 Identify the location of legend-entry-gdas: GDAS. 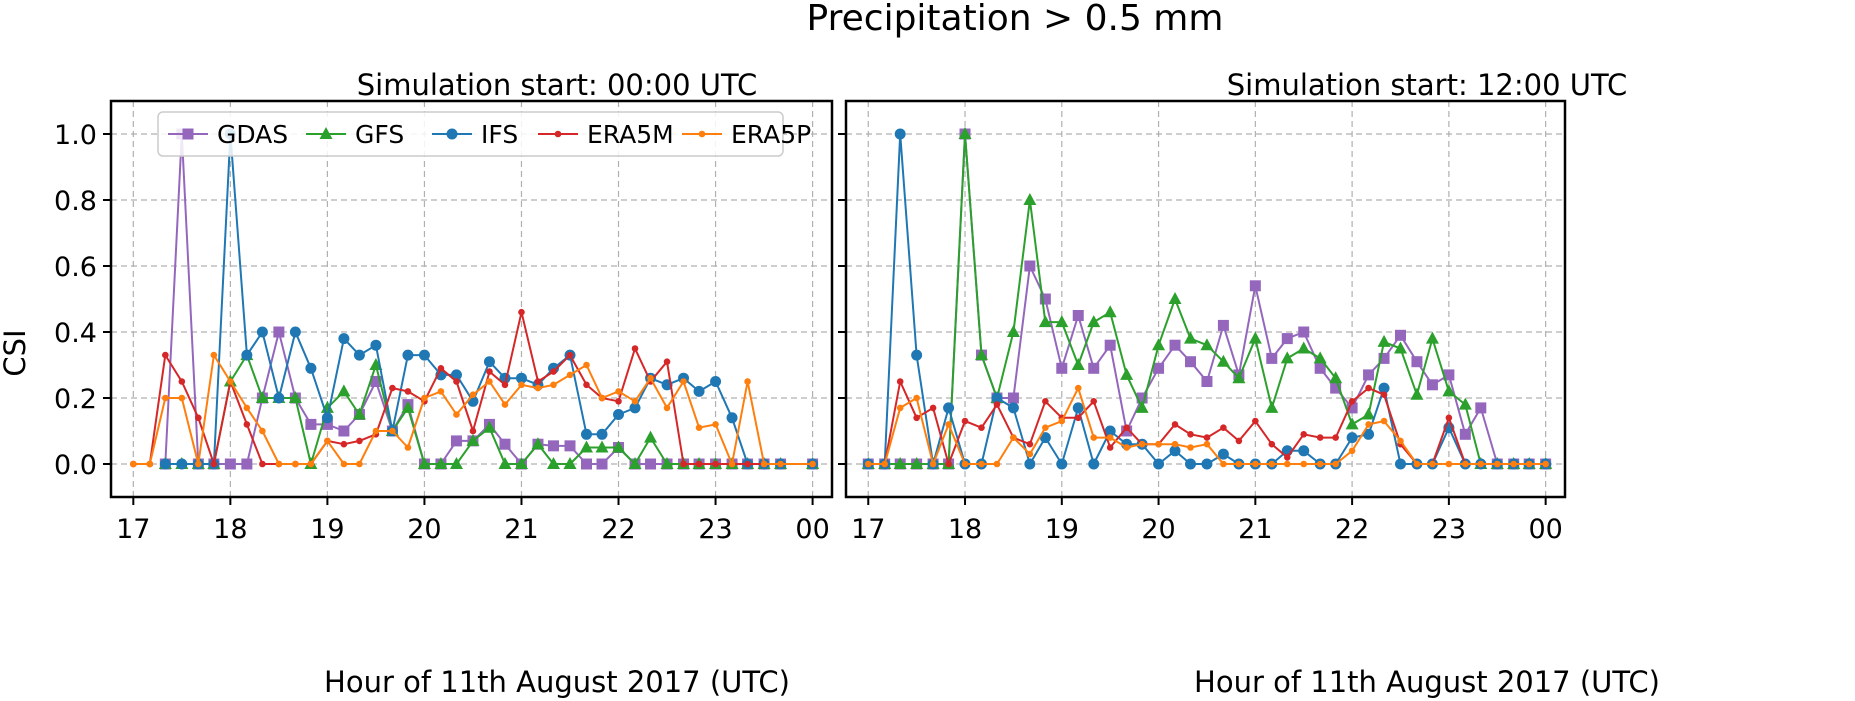
(228, 134).